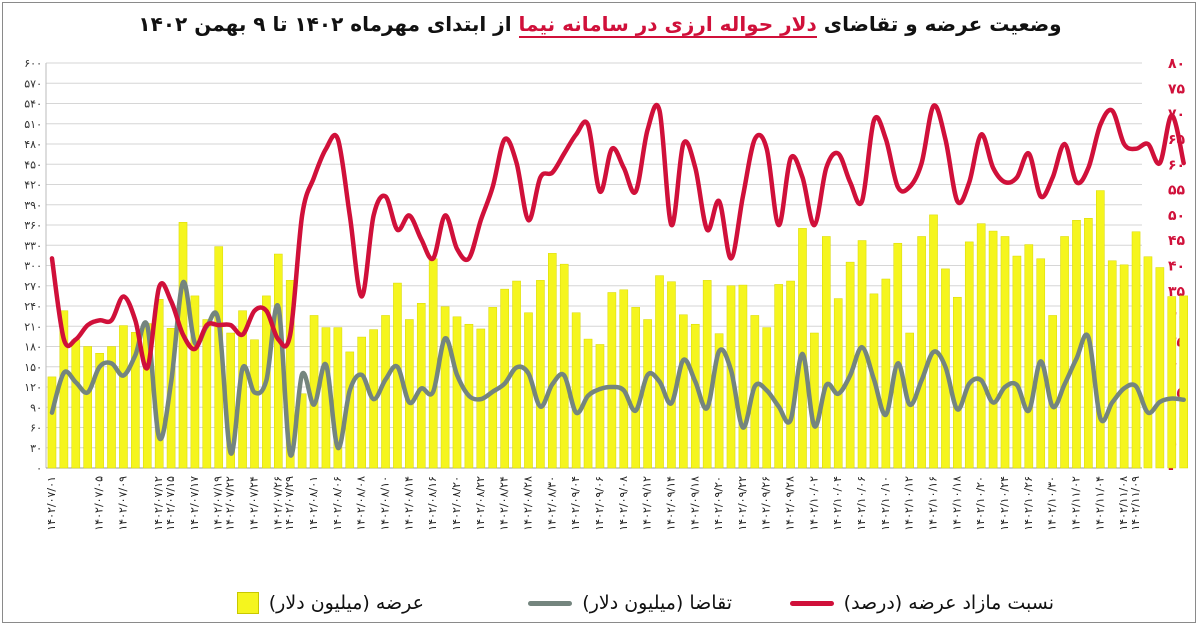  Describe the element at coordinates (33, 367) in the screenshot. I see `left-tick-label: ۱۵۰` at that location.